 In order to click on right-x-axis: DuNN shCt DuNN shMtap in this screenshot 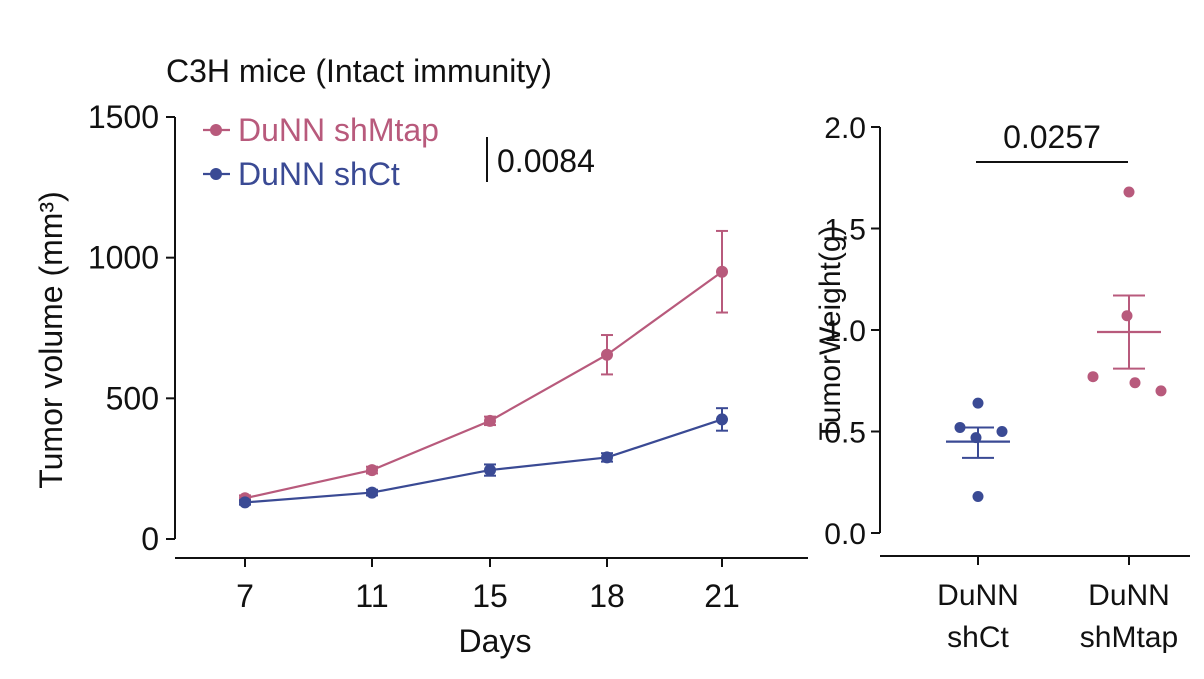, I will do `click(1035, 604)`.